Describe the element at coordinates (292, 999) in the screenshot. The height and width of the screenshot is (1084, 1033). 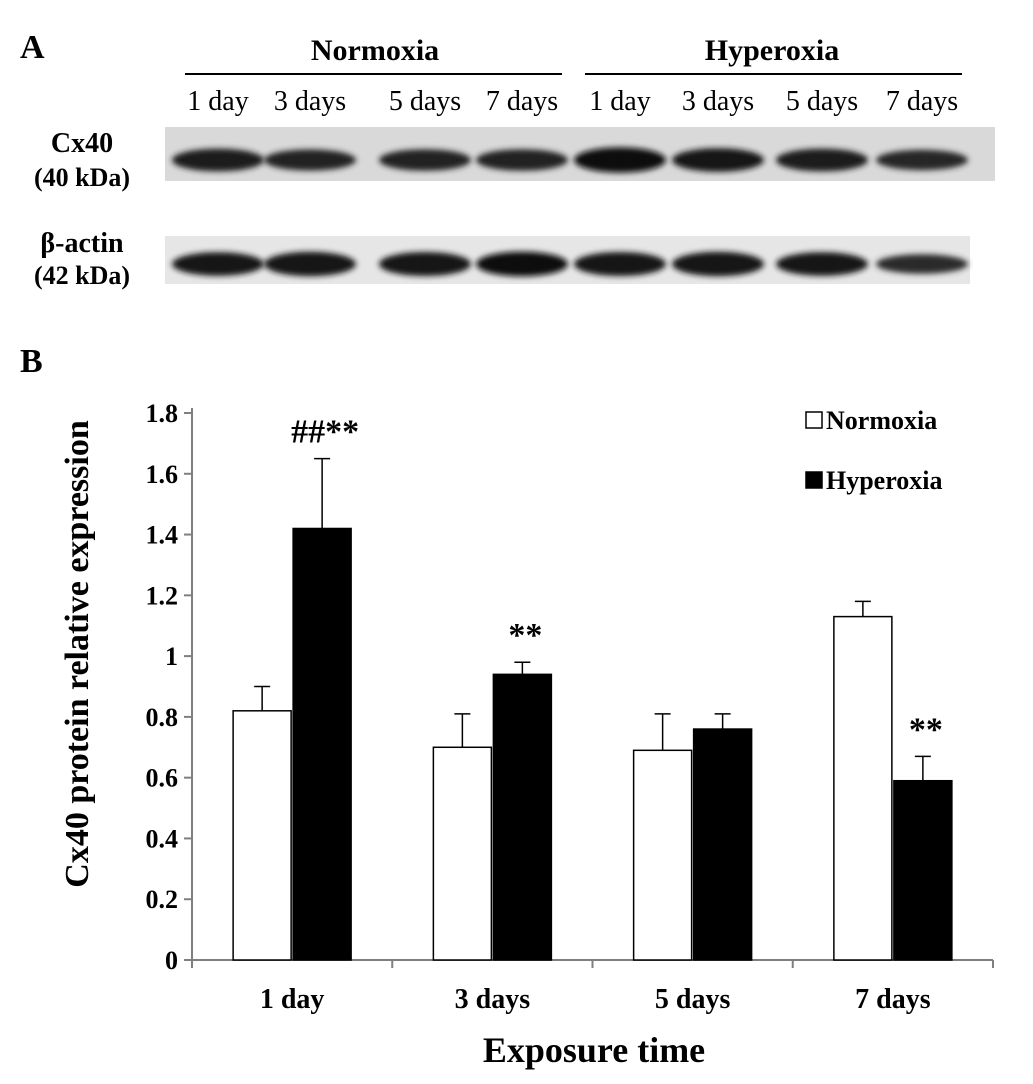
I see `x-tick-label: 1 day` at that location.